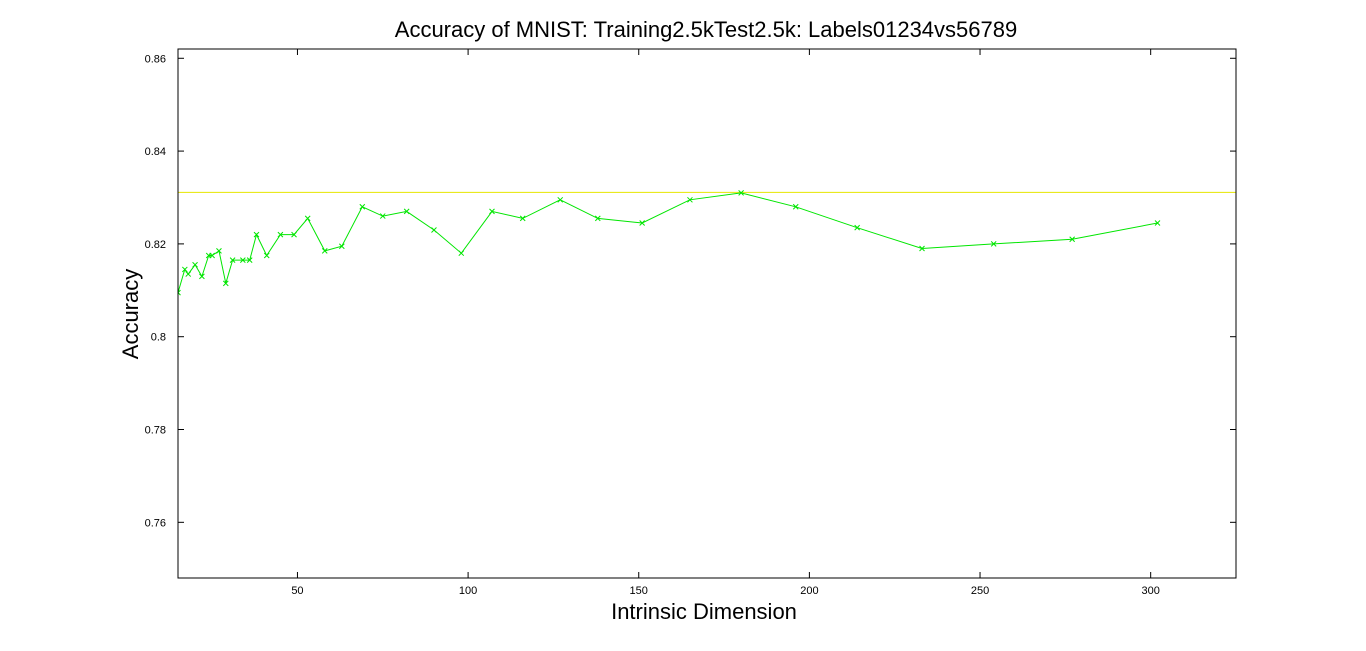  What do you see at coordinates (639, 591) in the screenshot?
I see `x-tick-label: 150` at bounding box center [639, 591].